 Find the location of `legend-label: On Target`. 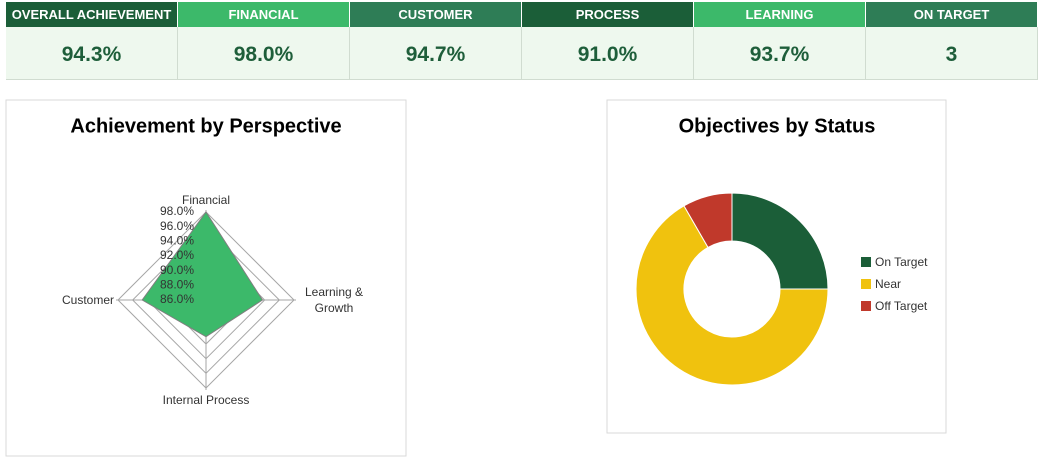

legend-label: On Target is located at coordinates (901, 262).